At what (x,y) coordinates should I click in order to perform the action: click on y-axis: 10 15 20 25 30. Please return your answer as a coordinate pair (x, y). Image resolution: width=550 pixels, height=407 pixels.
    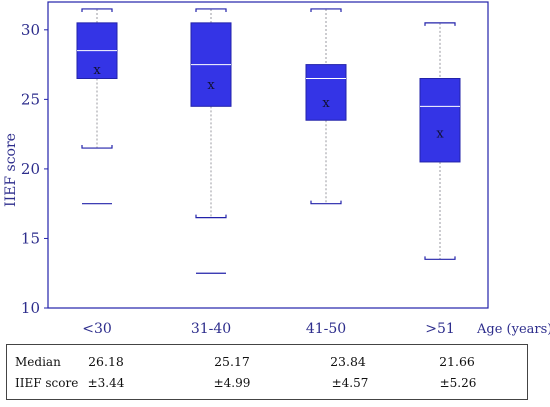
    Looking at the image, I should click on (34, 169).